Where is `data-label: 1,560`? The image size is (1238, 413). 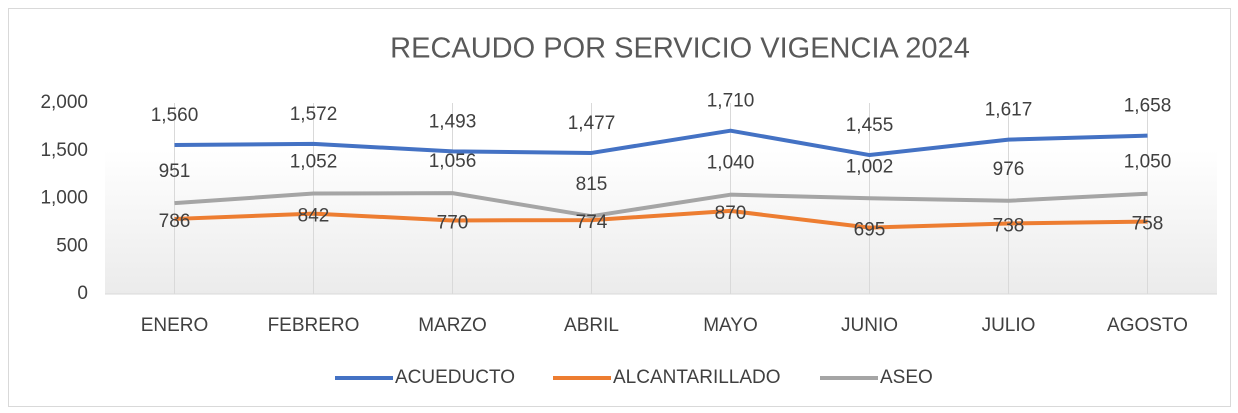
data-label: 1,560 is located at coordinates (175, 115).